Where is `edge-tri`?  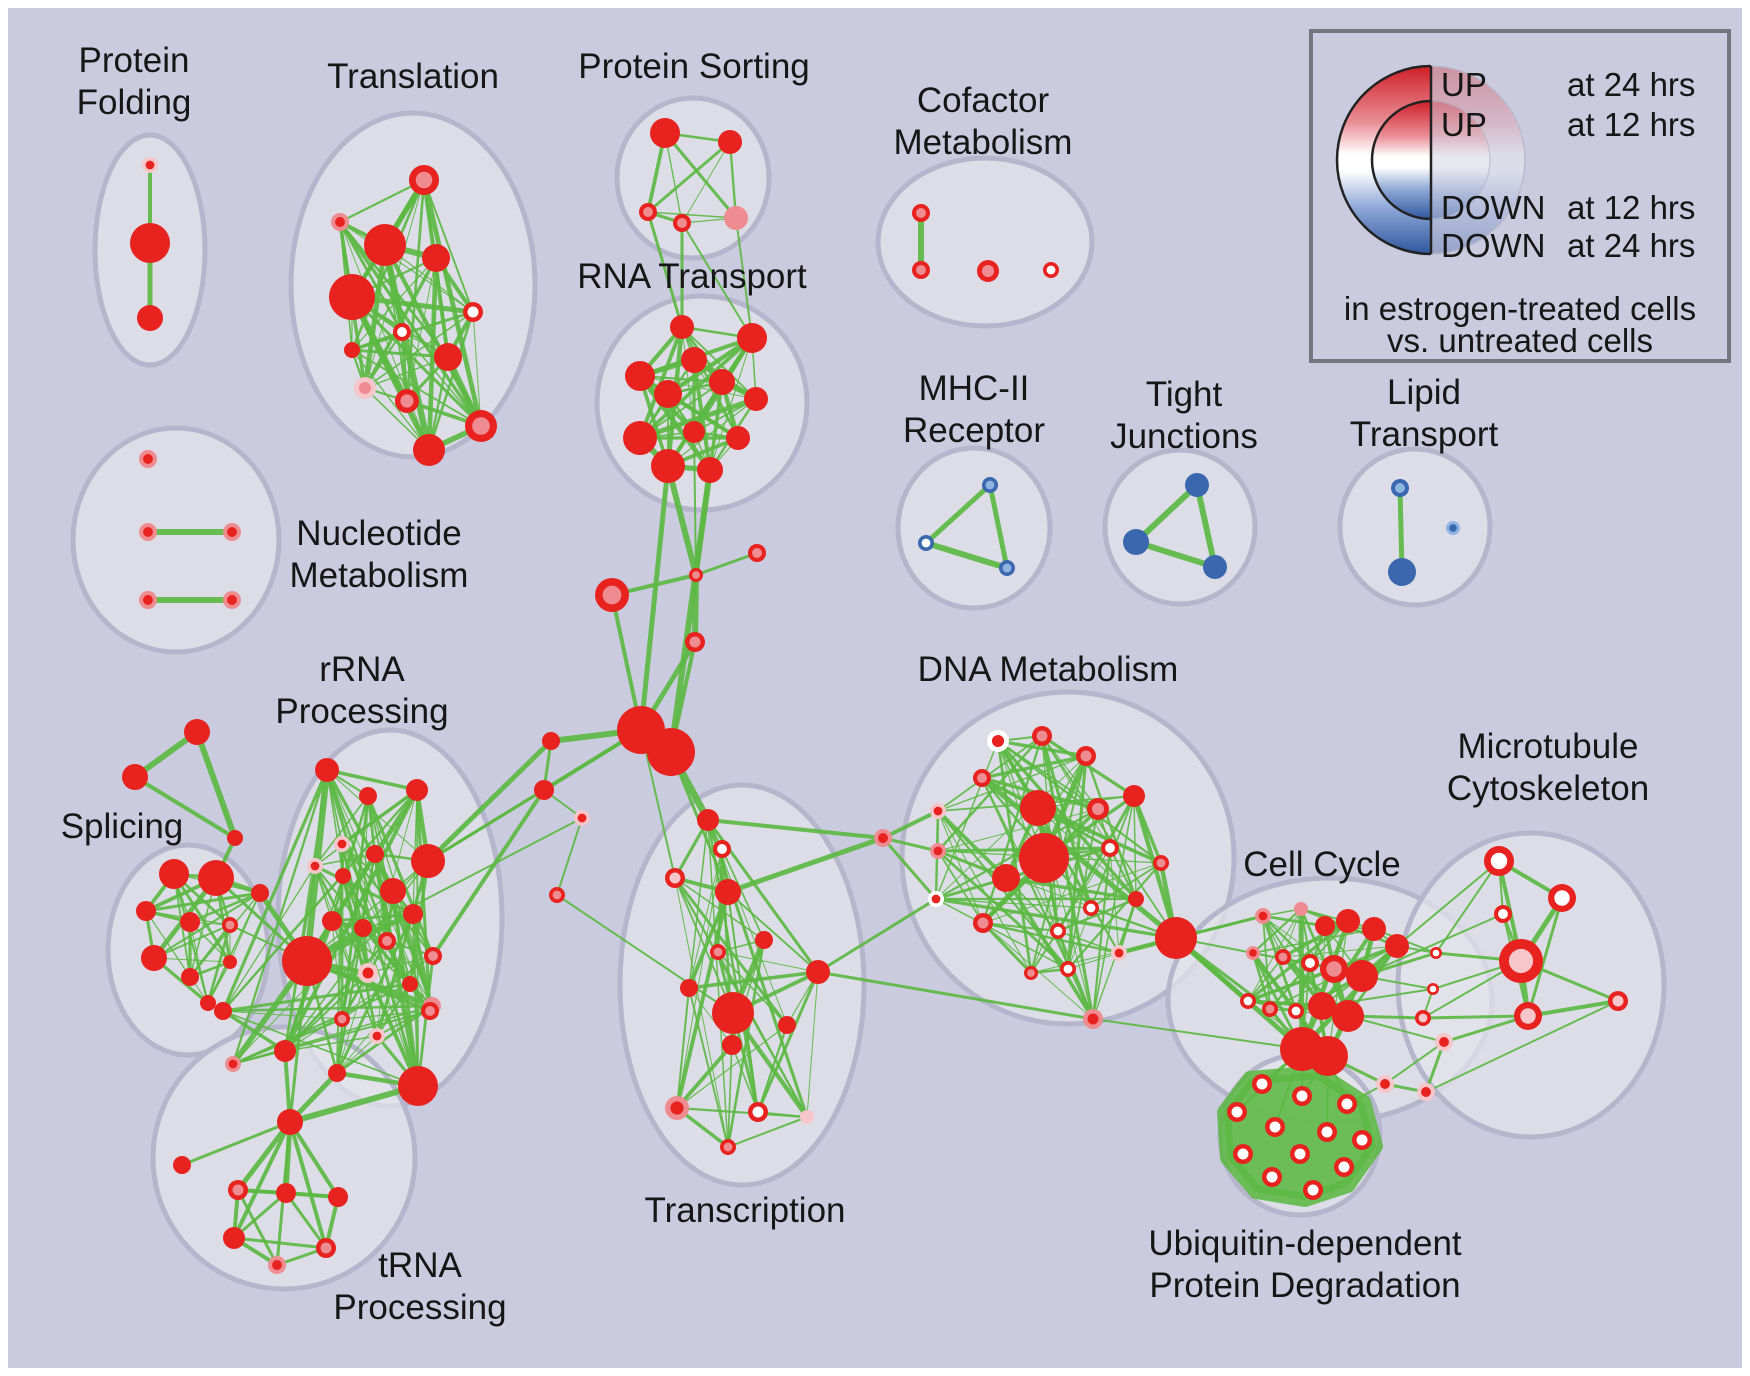 edge-tri is located at coordinates (185, 807).